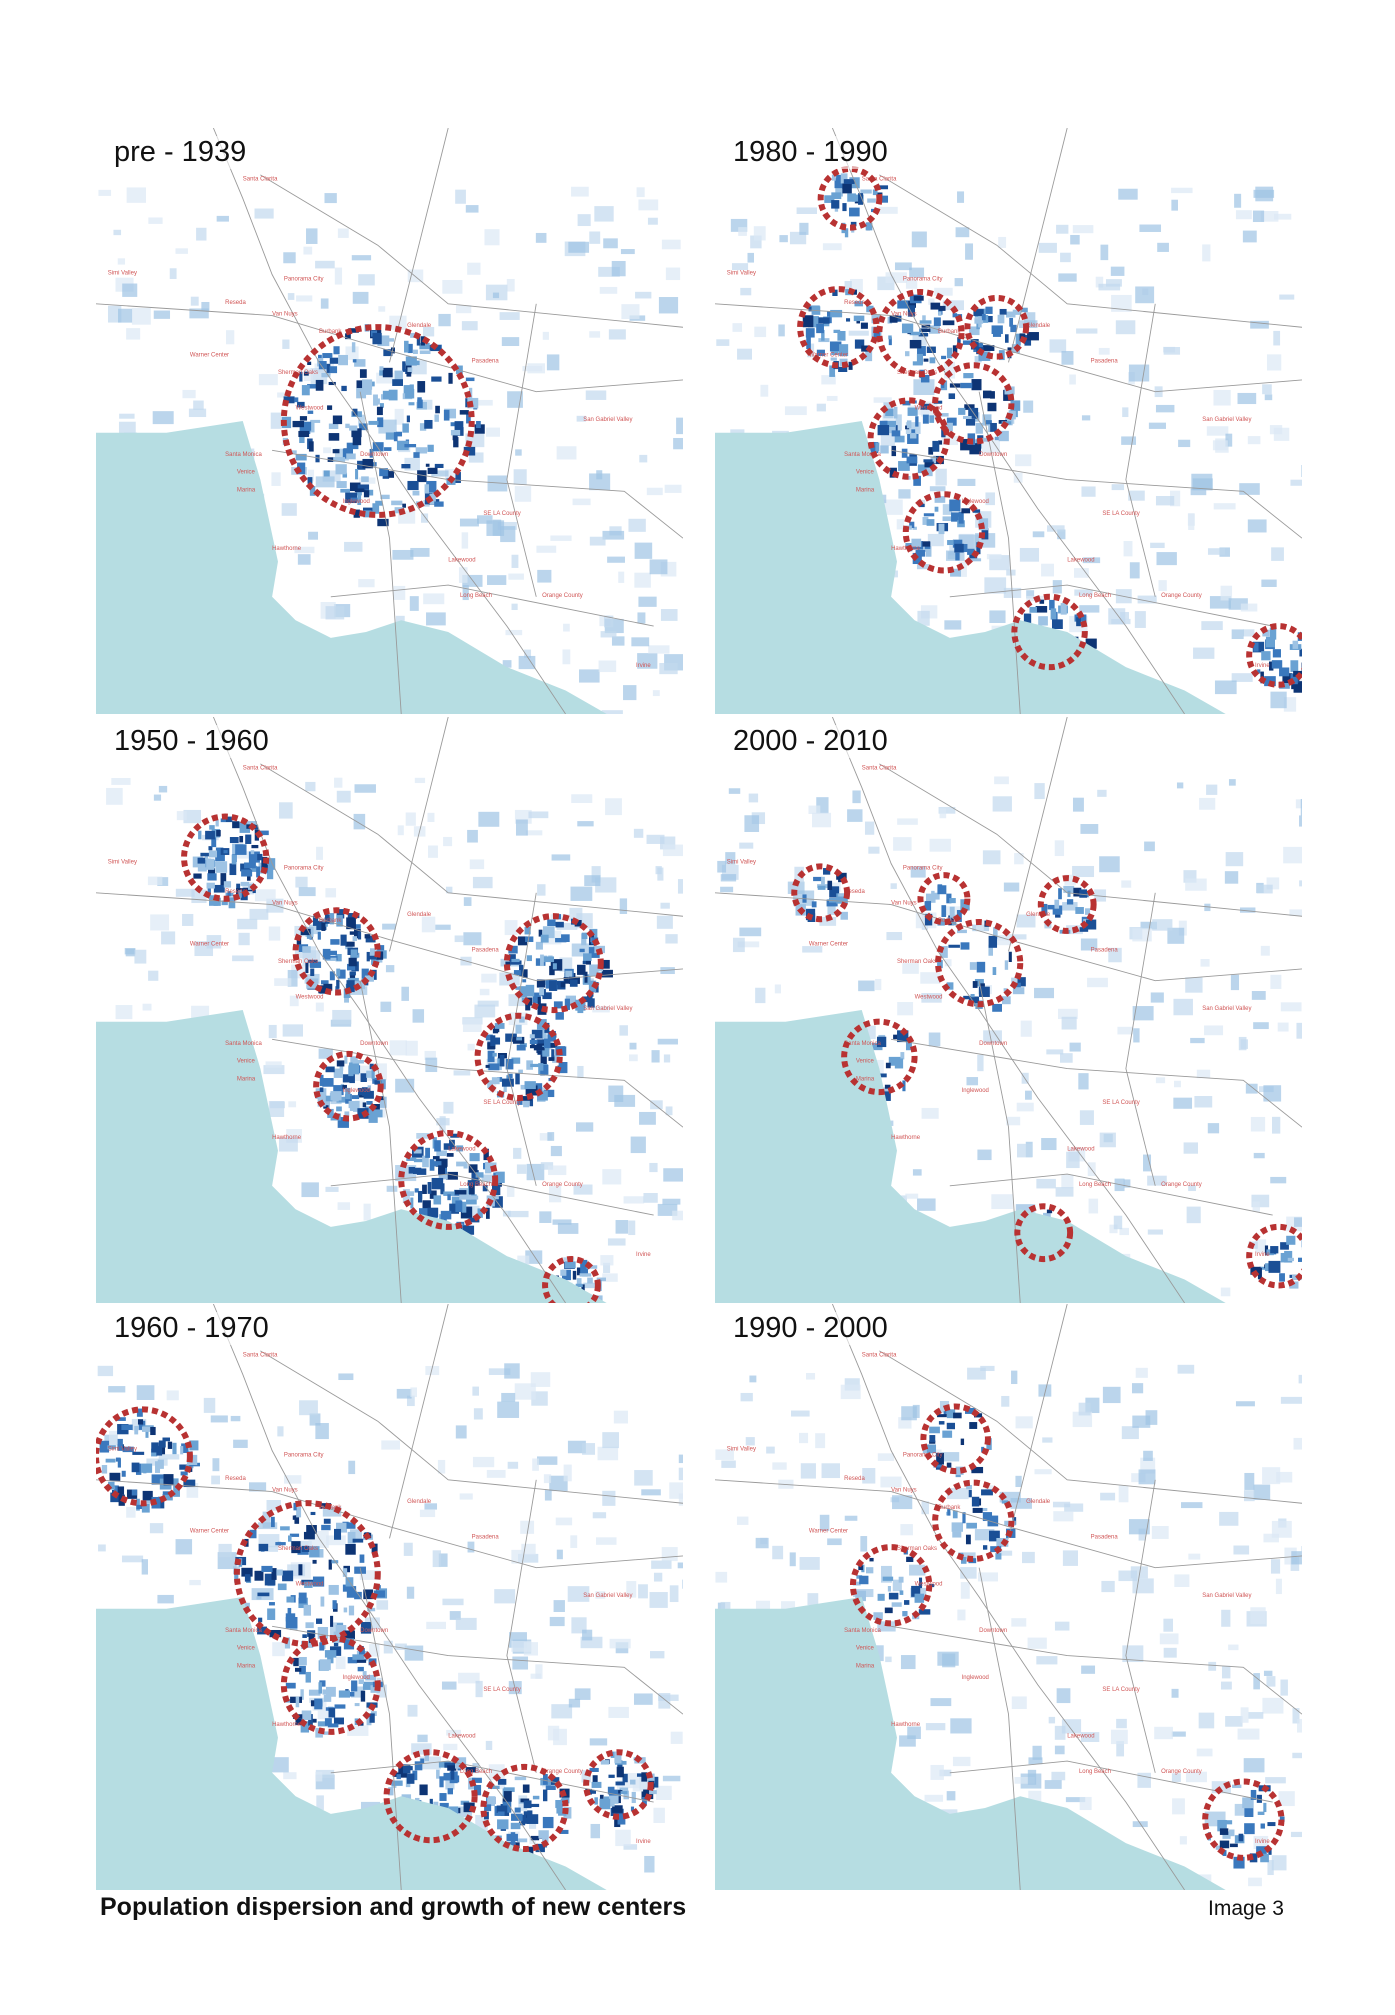  Describe the element at coordinates (810, 152) in the screenshot. I see `panel-title: 1980 - 1990` at that location.